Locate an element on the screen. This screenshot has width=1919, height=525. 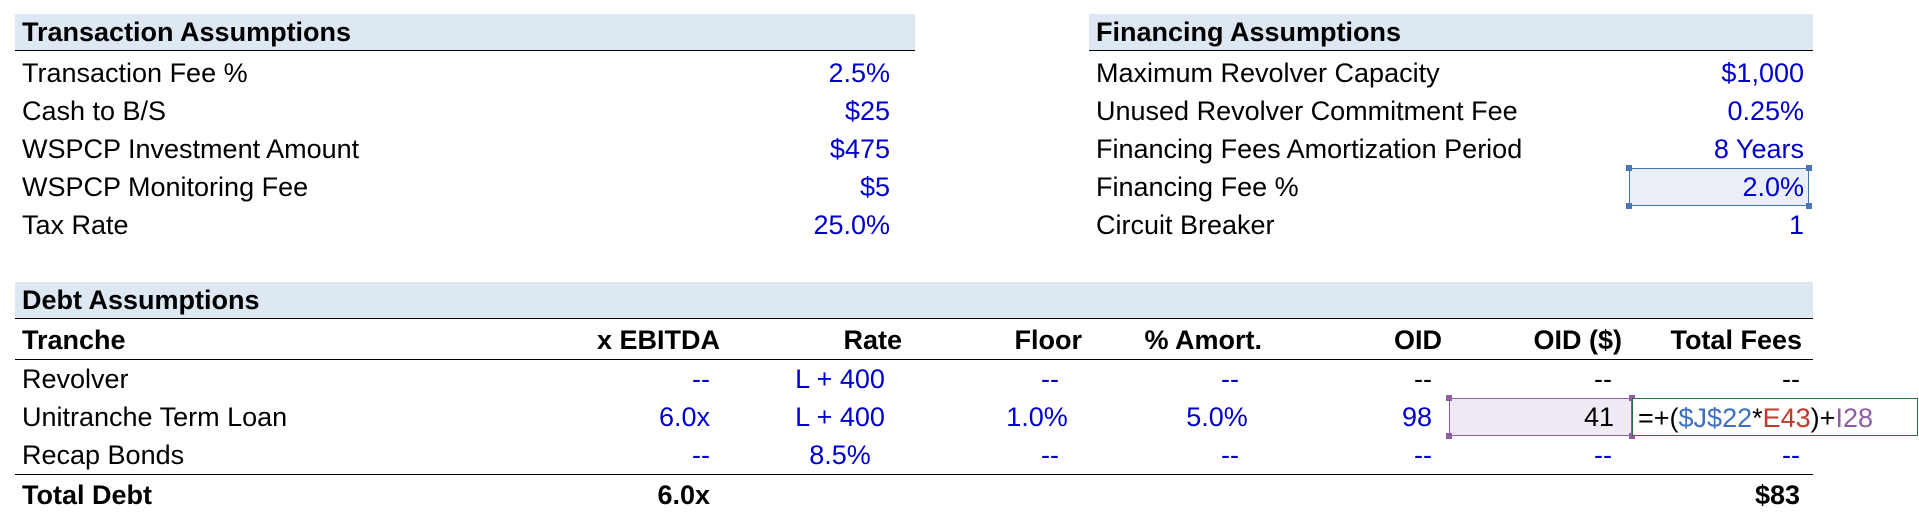
max-revolver-value: $1,000 is located at coordinates (1762, 73).